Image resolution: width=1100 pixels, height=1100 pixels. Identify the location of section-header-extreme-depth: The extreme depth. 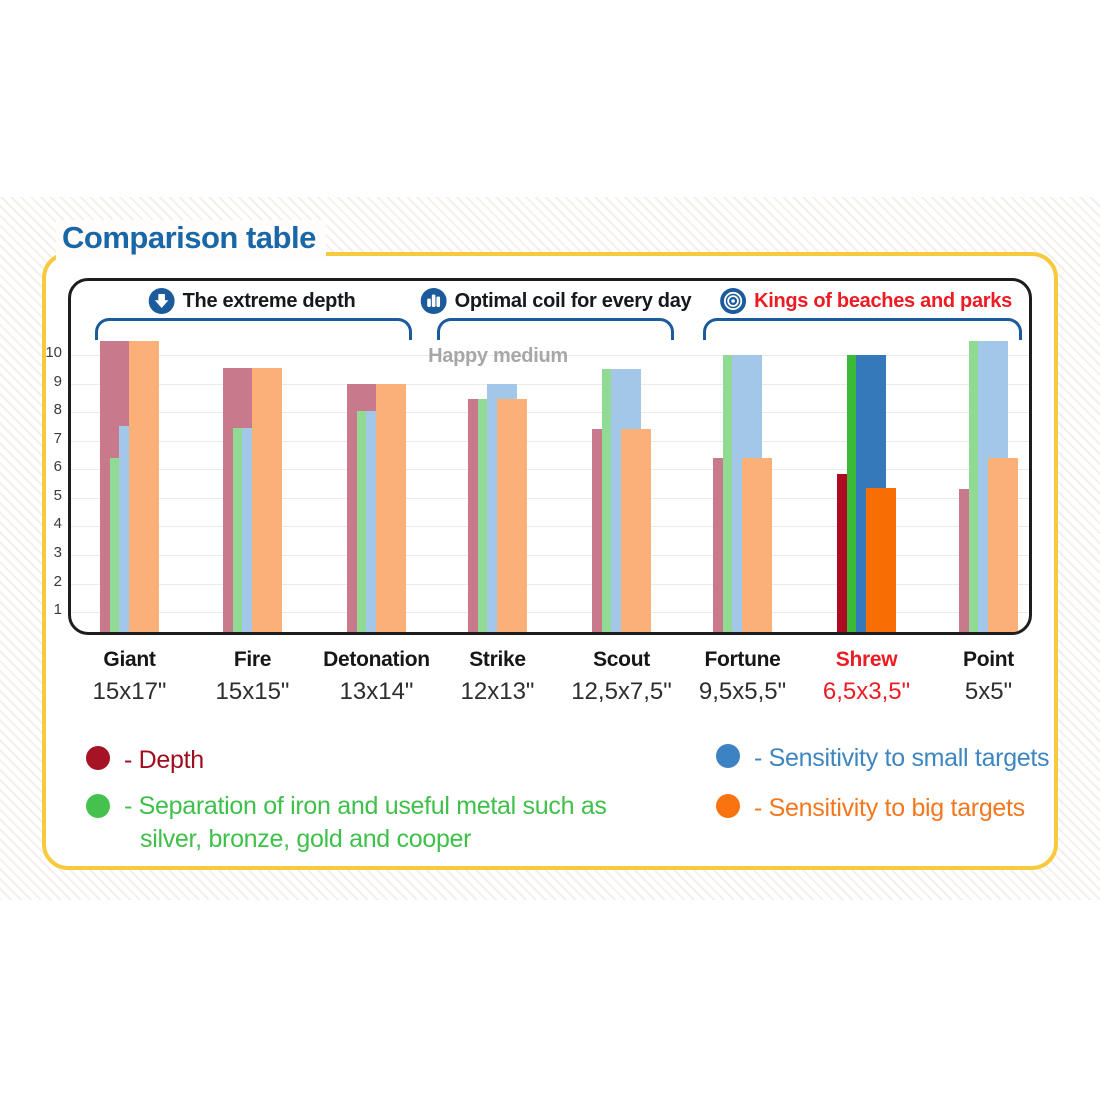
(252, 301).